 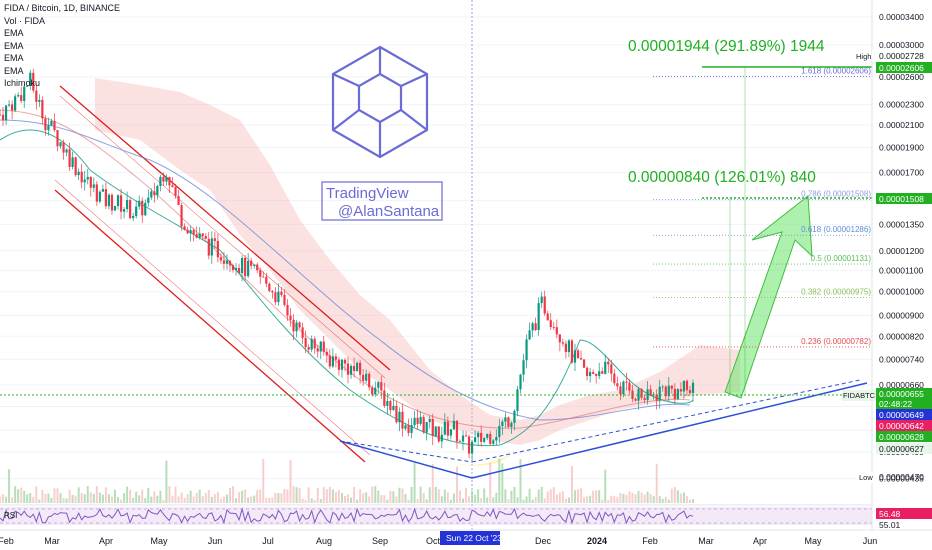 I want to click on legend-volume: Vol · FIDA, so click(x=25, y=20).